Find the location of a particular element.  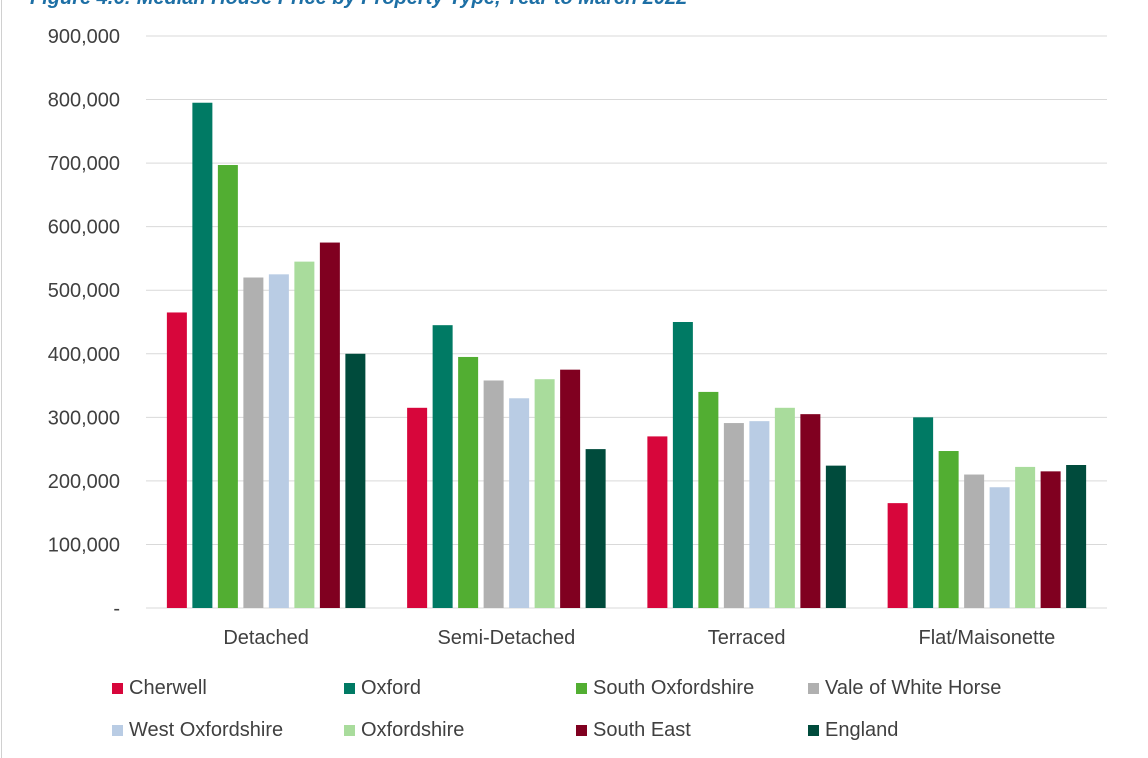

legend-label: Vale of White Horse is located at coordinates (913, 687).